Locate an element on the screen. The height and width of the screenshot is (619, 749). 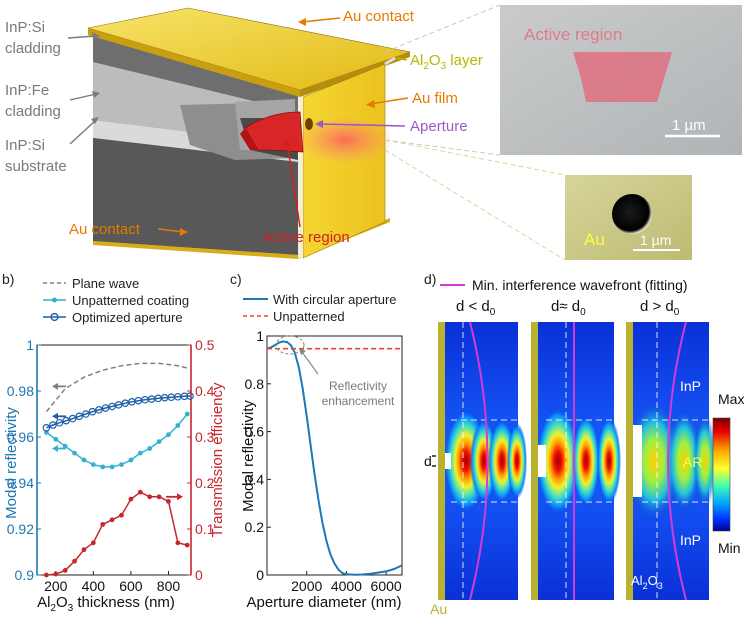
panel-b-label: b) is located at coordinates (8, 279).